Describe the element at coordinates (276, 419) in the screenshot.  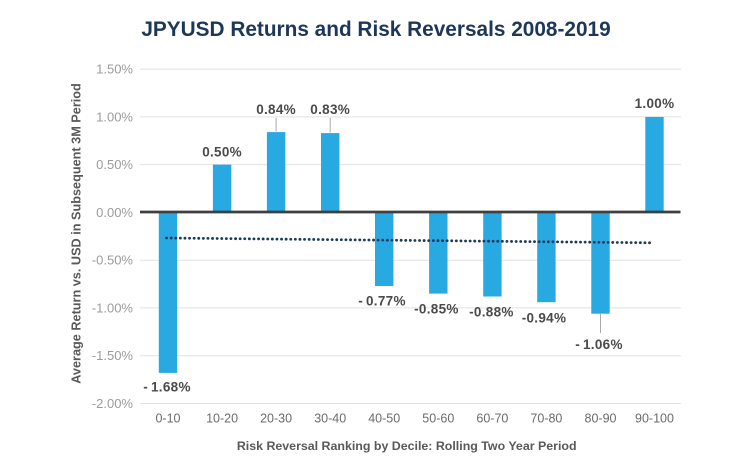
I see `svg-text: 20-30` at that location.